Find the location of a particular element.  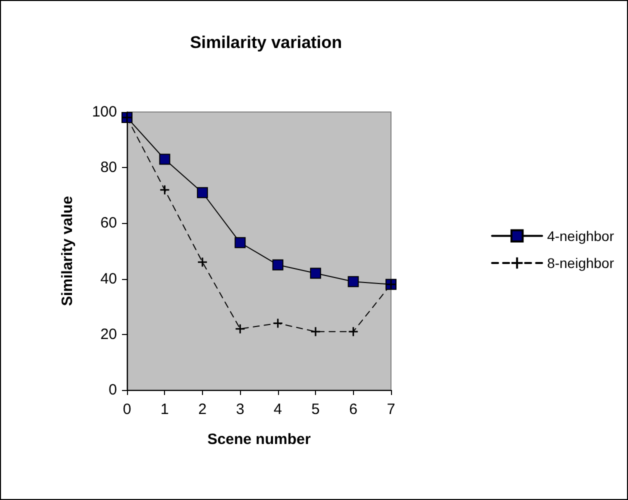

y-tick-label: 0 is located at coordinates (112, 390).